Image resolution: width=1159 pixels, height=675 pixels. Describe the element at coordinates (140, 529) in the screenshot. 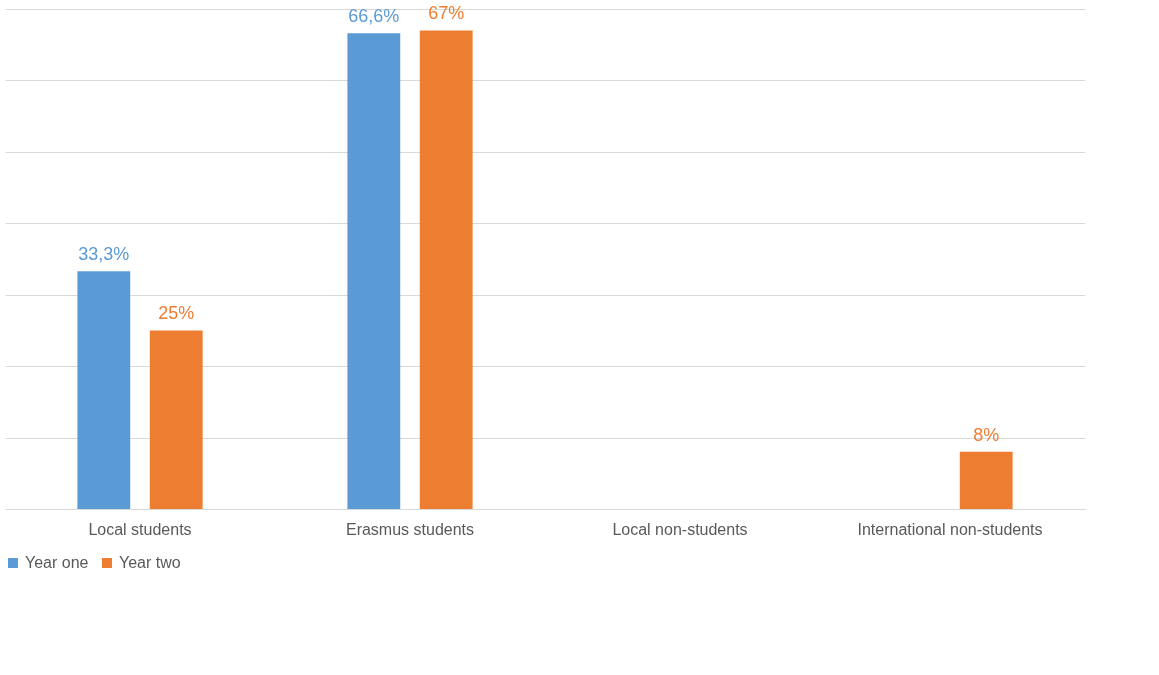

I see `x-tick-label: Local students` at that location.